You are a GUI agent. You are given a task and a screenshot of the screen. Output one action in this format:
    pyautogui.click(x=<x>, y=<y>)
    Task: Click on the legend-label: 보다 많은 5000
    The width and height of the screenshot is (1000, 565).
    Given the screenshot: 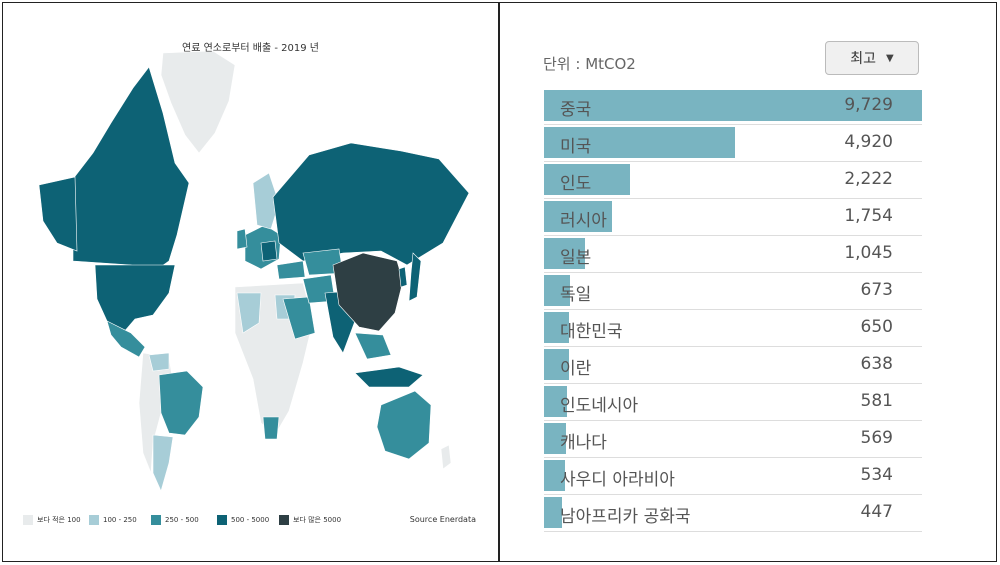 What is the action you would take?
    pyautogui.click(x=317, y=520)
    